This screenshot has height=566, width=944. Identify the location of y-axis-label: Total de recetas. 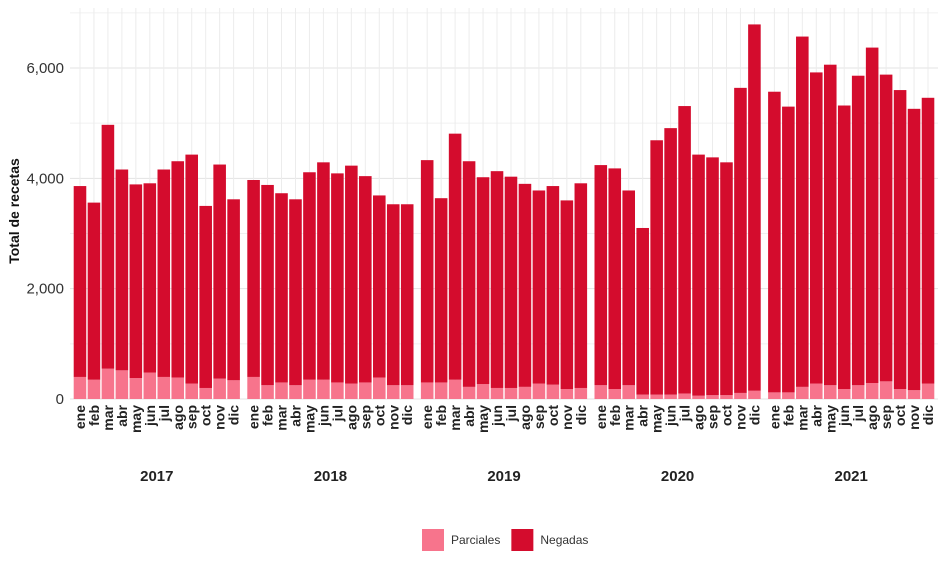
(14, 211).